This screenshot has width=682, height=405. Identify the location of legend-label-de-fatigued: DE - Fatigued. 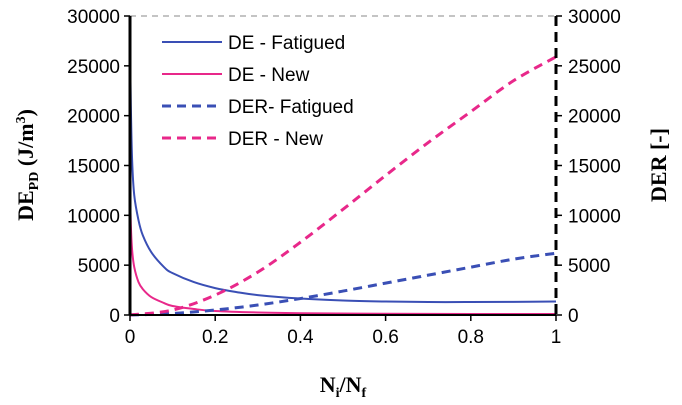
(286, 43).